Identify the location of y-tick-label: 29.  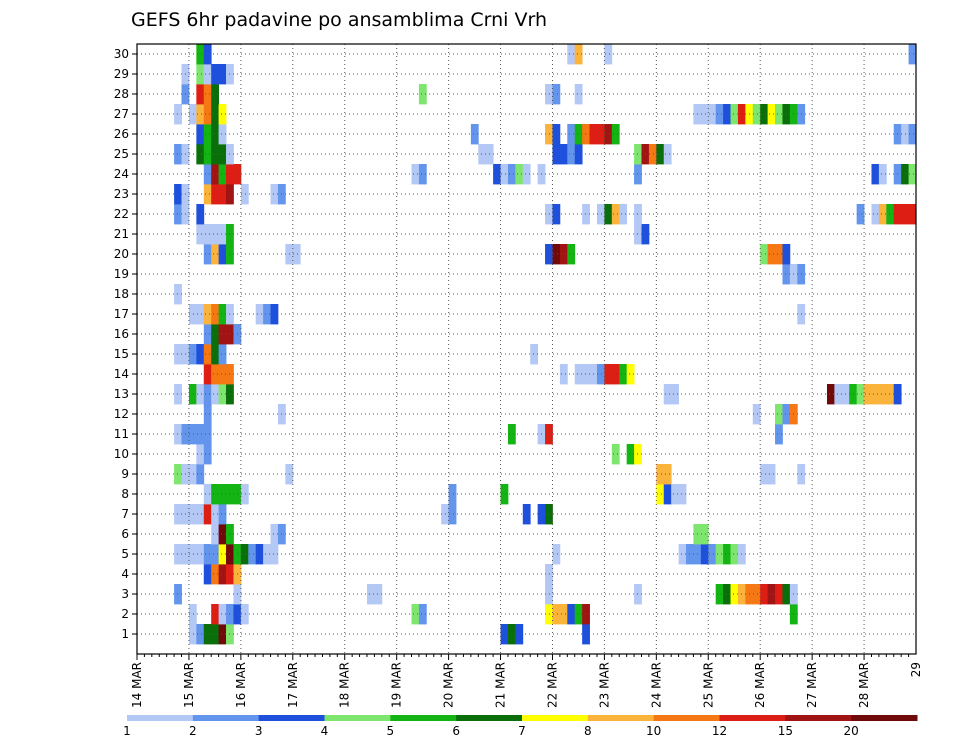
(121, 74).